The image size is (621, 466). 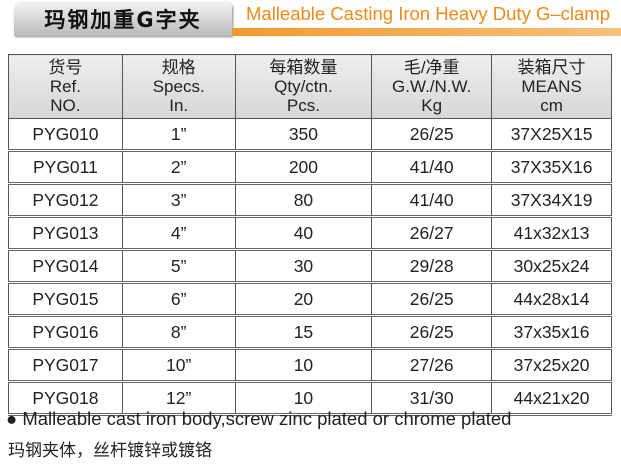 I want to click on table-cell: 30, so click(x=303, y=266).